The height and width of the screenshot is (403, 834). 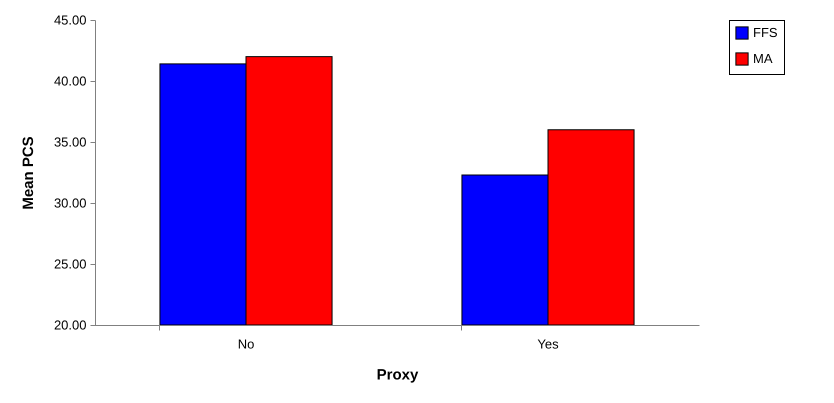 I want to click on legend-label: MA, so click(x=763, y=58).